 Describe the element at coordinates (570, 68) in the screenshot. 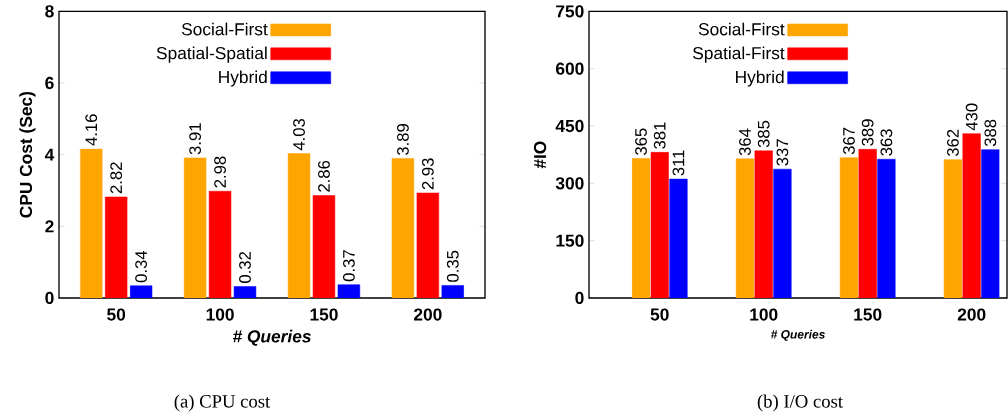

I see `y-tick-label: 600` at that location.